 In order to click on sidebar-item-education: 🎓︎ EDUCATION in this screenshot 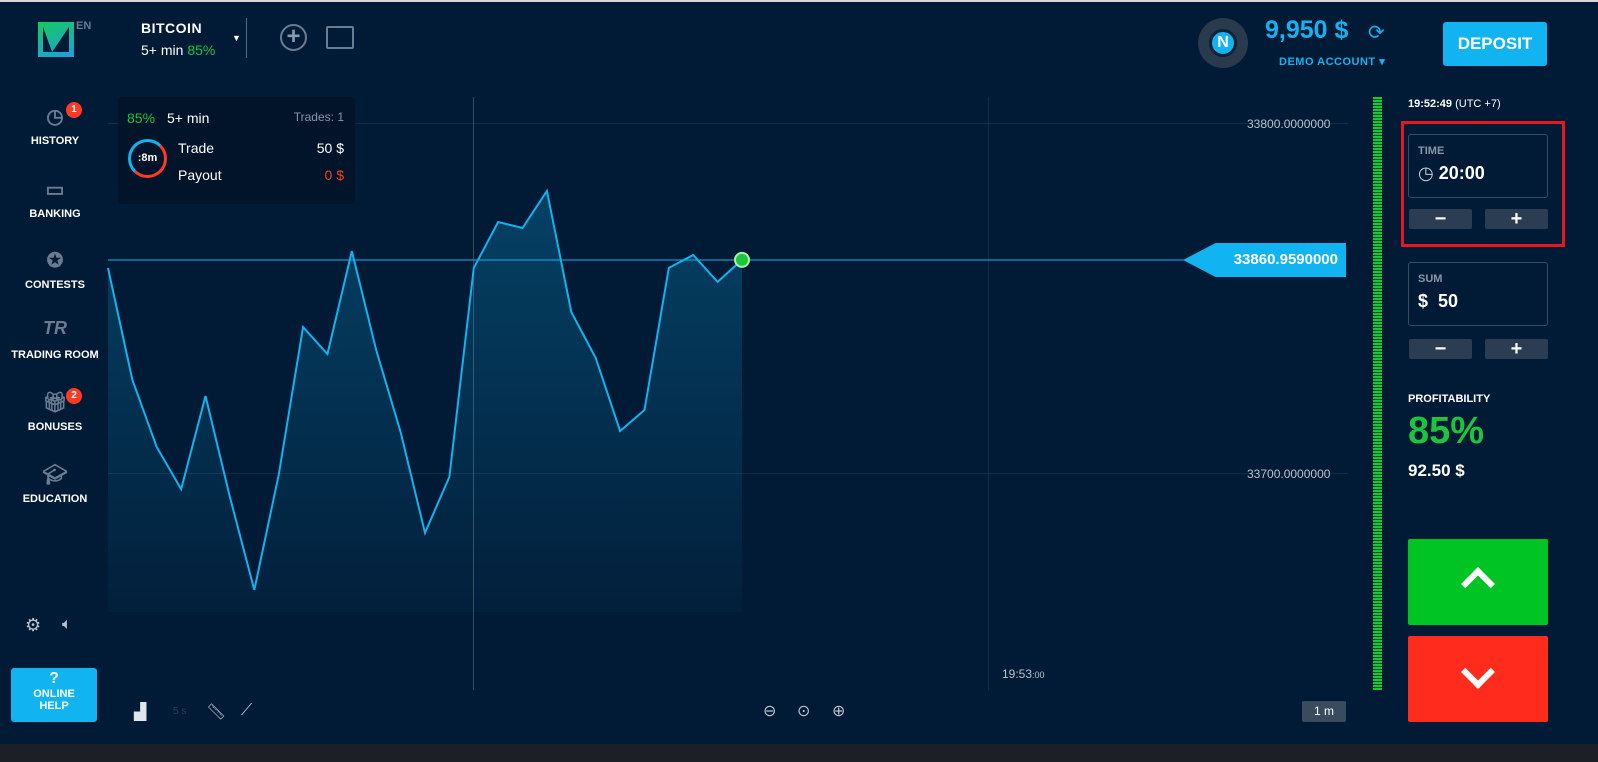, I will do `click(55, 483)`.